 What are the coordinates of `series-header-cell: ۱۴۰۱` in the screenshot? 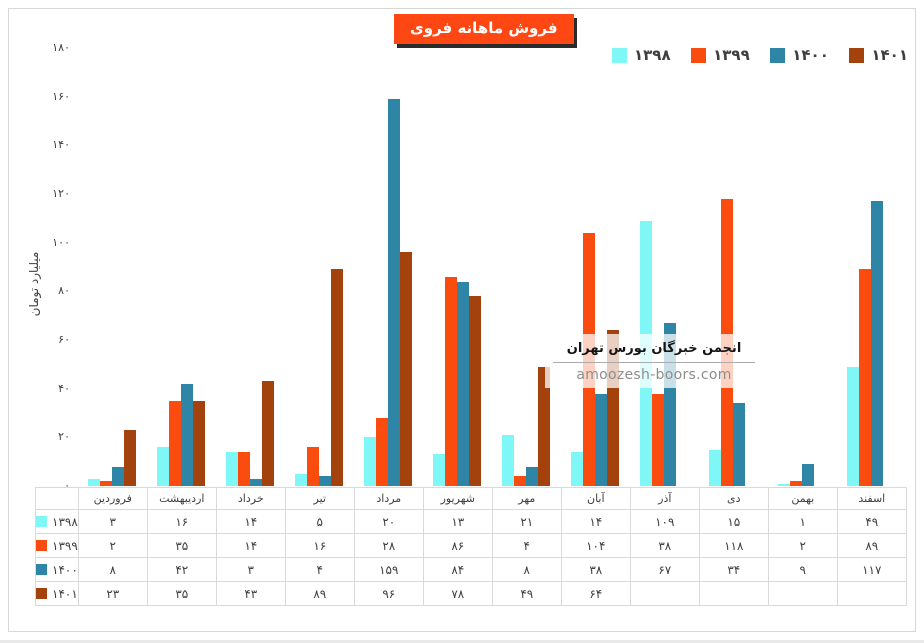 It's located at (57, 593).